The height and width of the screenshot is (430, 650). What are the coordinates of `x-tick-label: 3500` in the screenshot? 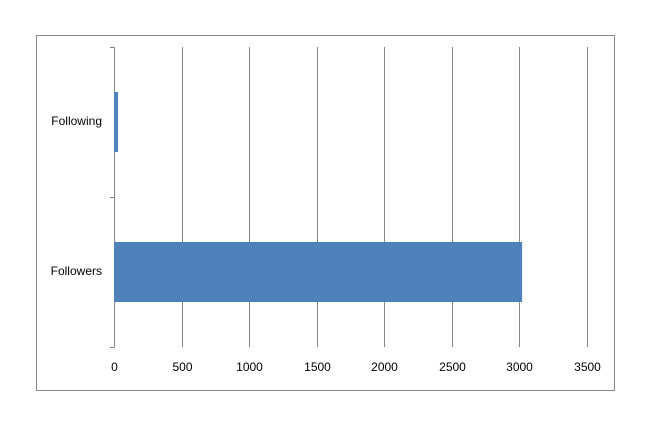 It's located at (587, 367).